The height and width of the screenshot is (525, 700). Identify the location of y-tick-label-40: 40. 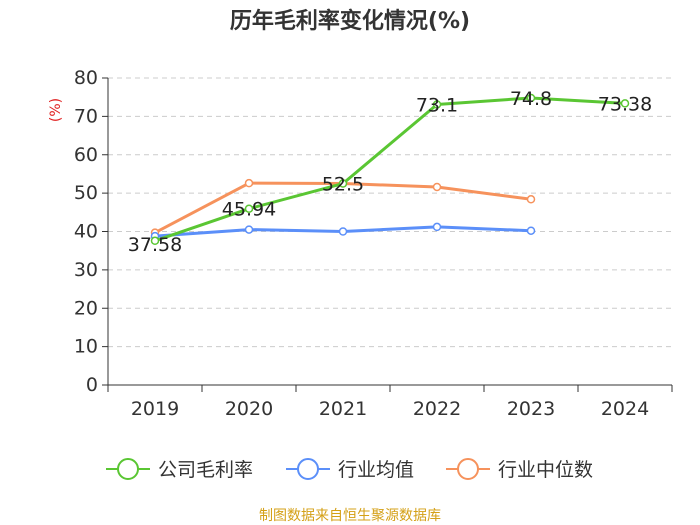
(86, 232).